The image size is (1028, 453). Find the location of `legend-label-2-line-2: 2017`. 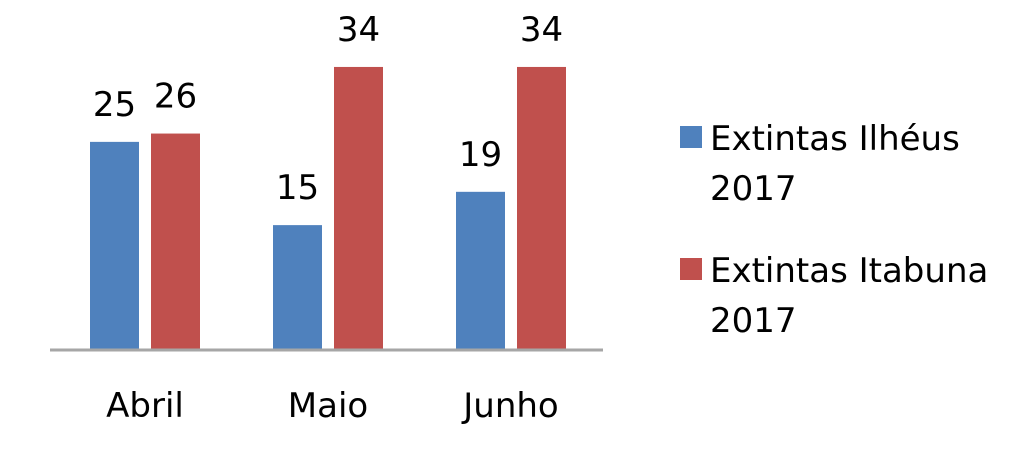

legend-label-2-line-2: 2017 is located at coordinates (753, 321).